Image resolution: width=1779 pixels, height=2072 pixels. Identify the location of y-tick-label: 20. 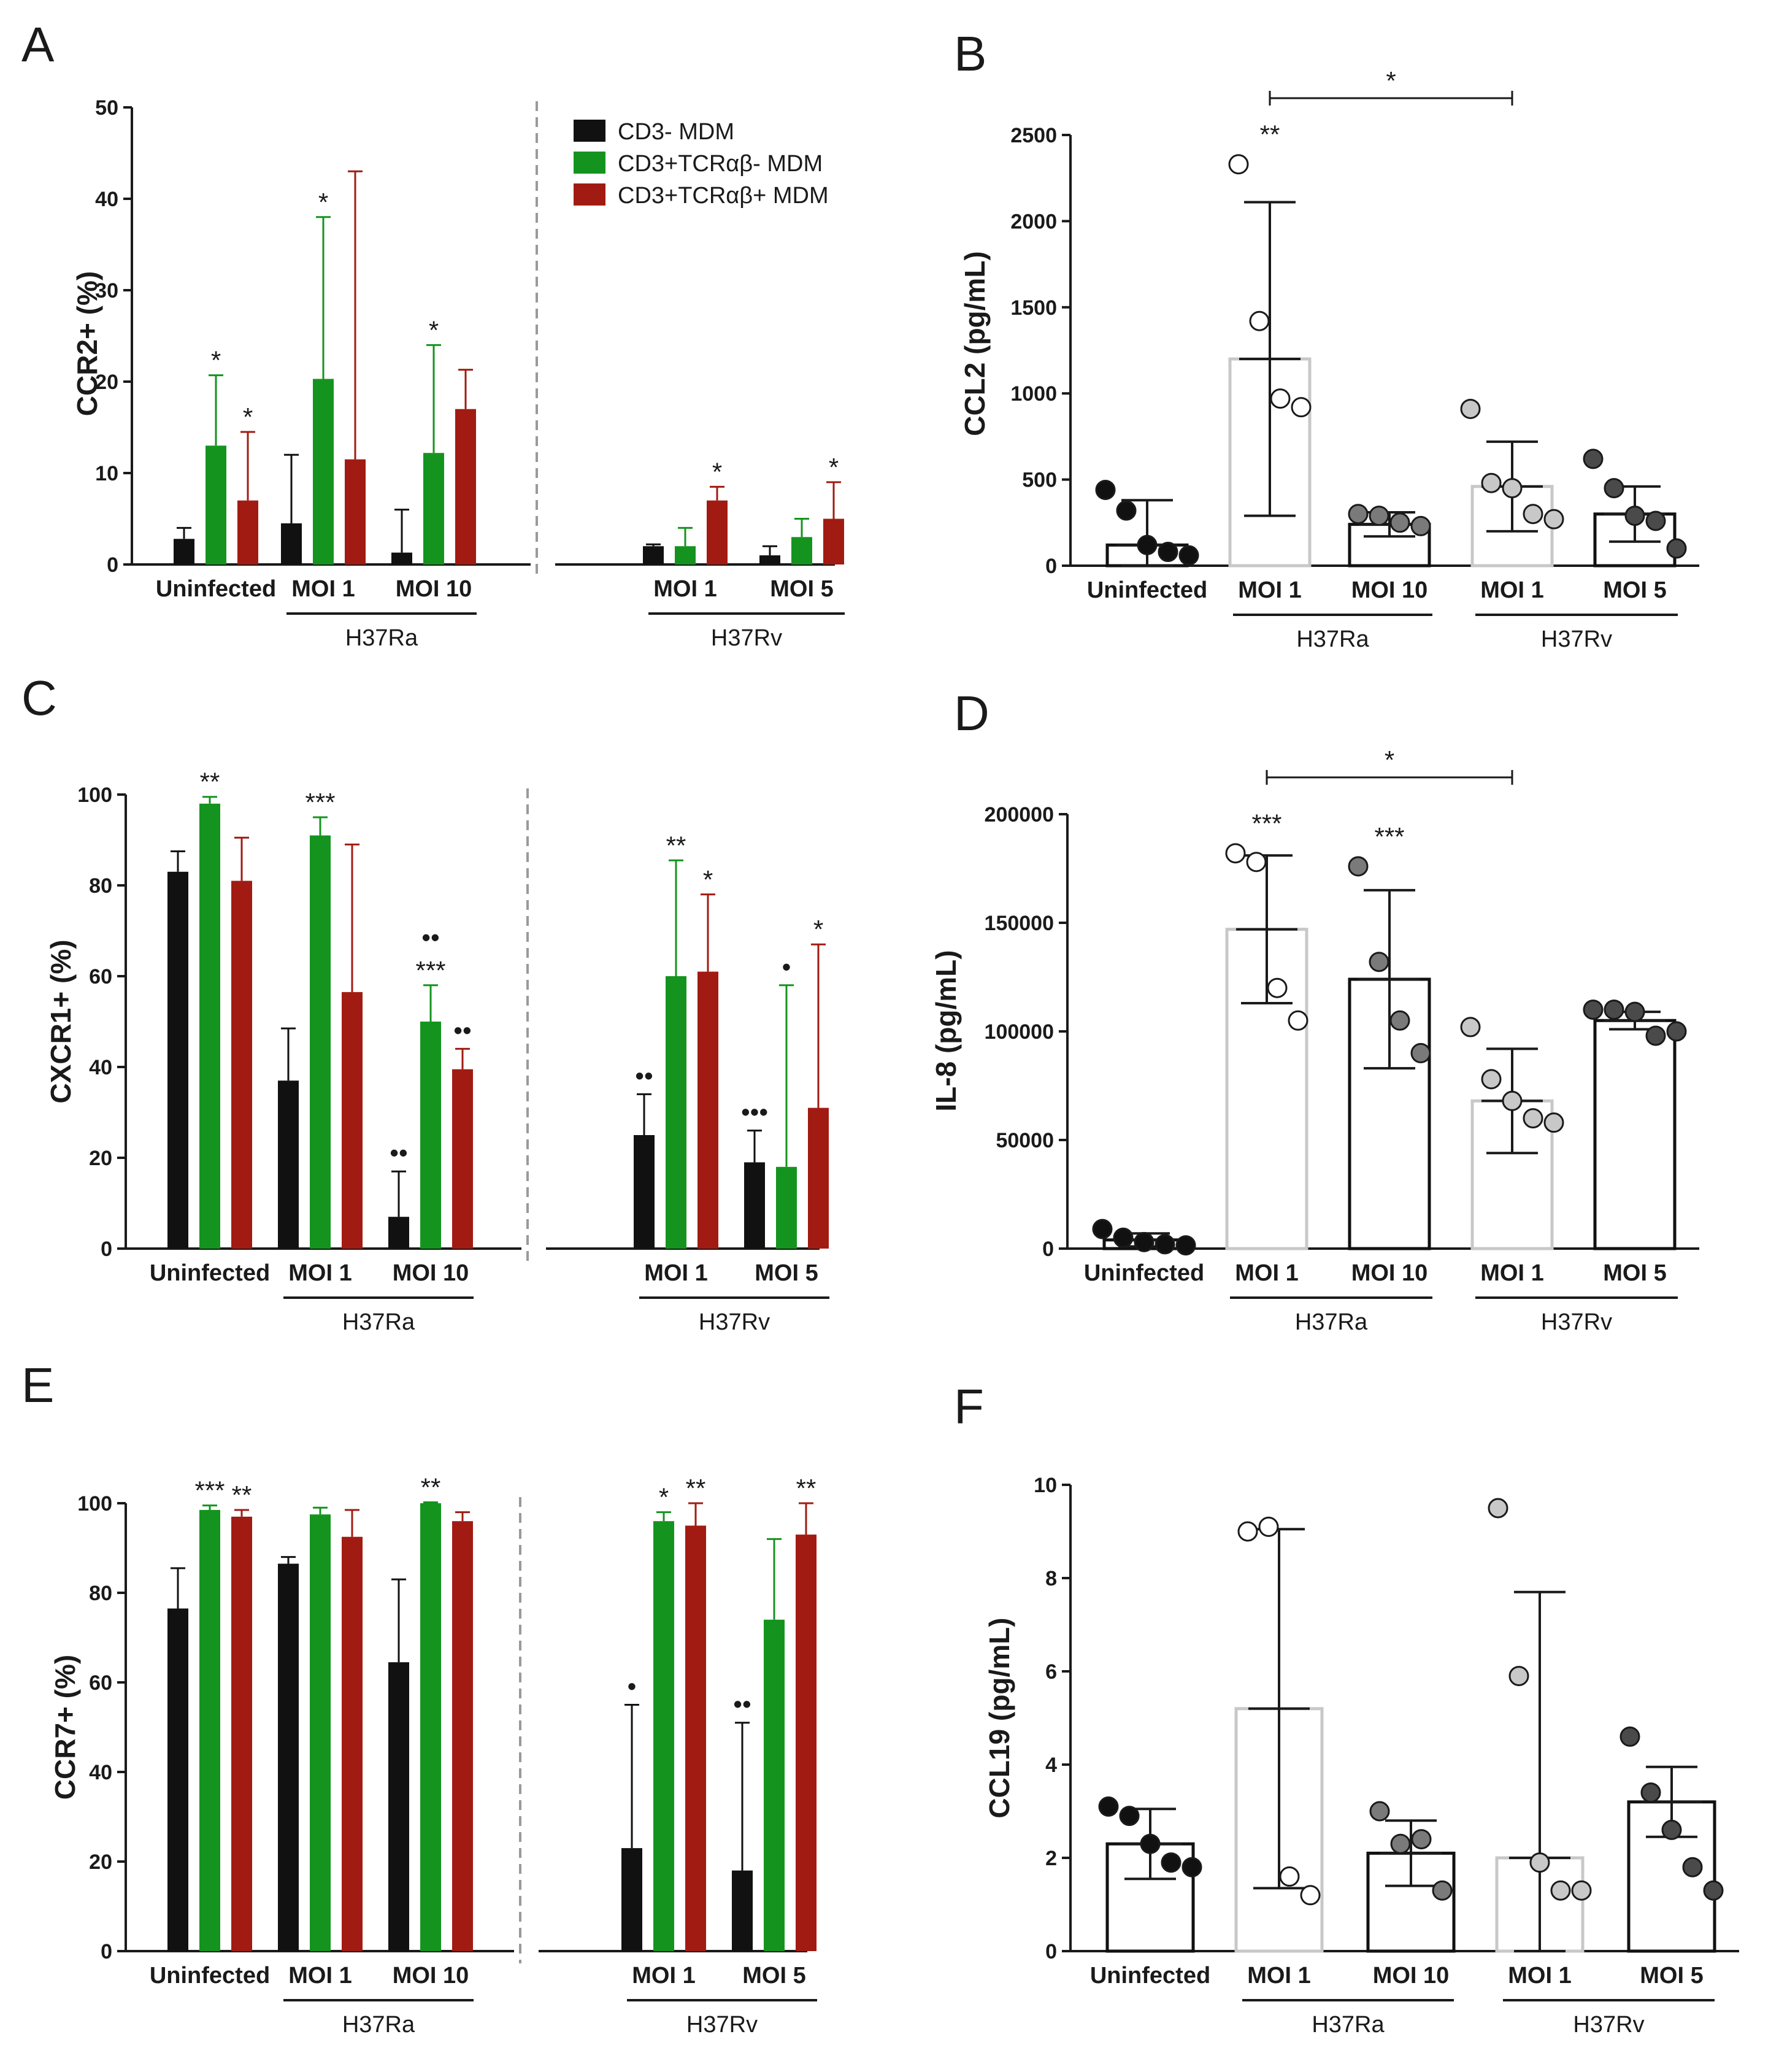
(100, 1862).